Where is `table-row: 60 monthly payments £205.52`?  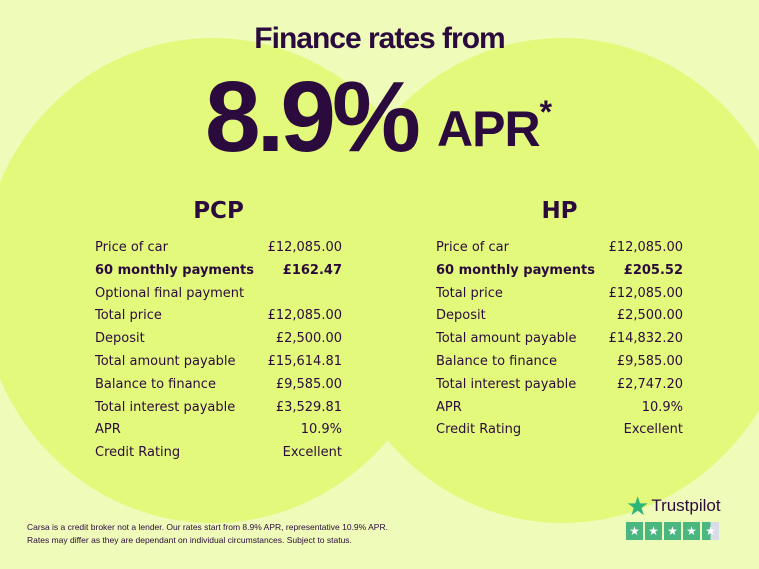
table-row: 60 monthly payments £205.52 is located at coordinates (559, 274).